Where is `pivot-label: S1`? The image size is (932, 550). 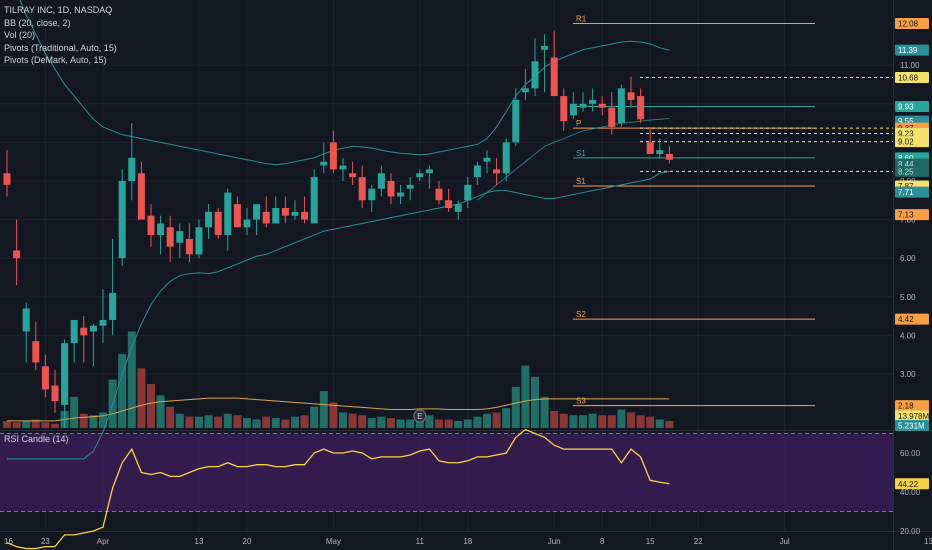 pivot-label: S1 is located at coordinates (581, 181).